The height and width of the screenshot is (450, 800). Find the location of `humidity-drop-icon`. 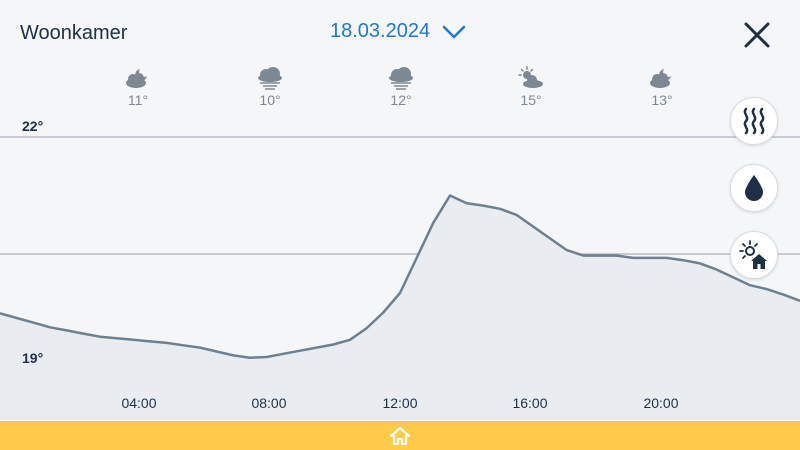

humidity-drop-icon is located at coordinates (754, 188).